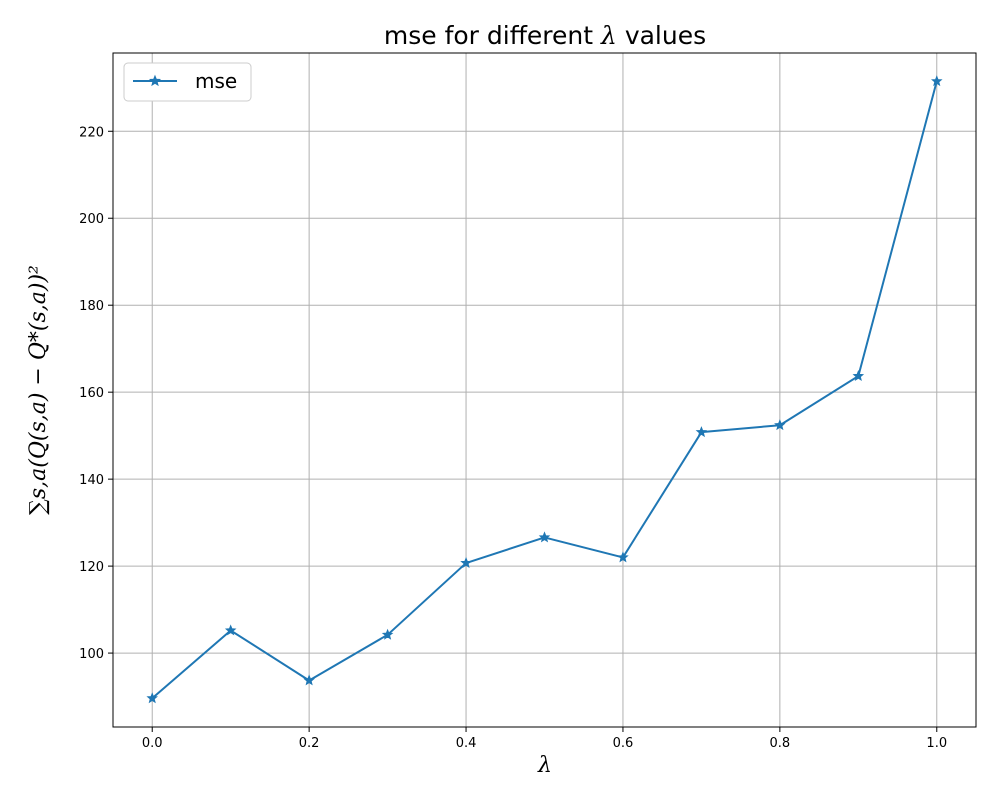 The height and width of the screenshot is (800, 1000). Describe the element at coordinates (91, 132) in the screenshot. I see `y-tick-label: 220` at that location.